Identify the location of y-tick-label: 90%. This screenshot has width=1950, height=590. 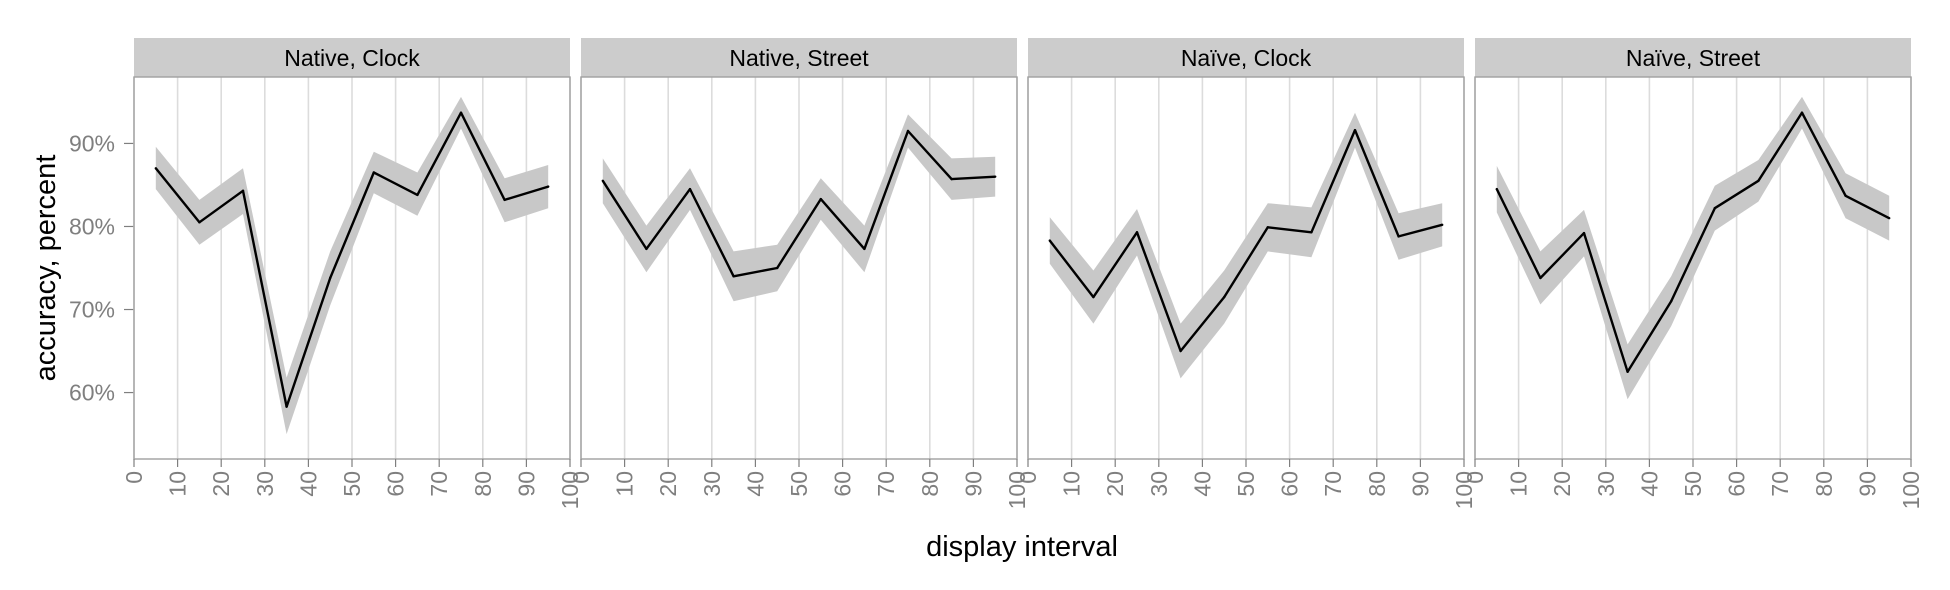
(92, 143).